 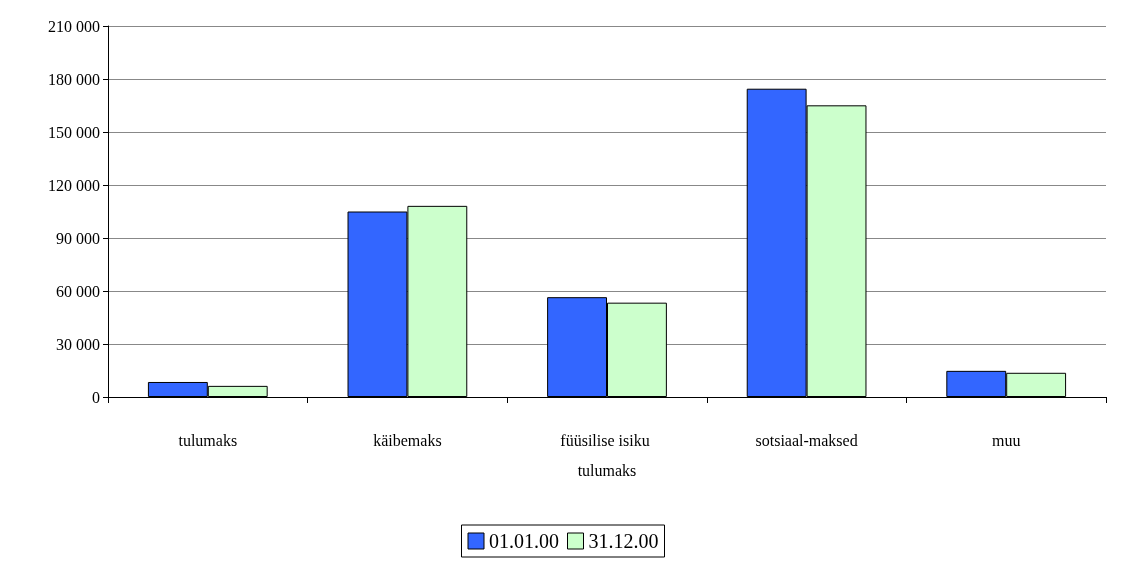 What do you see at coordinates (74, 26) in the screenshot?
I see `y-tick-label: 210 000` at bounding box center [74, 26].